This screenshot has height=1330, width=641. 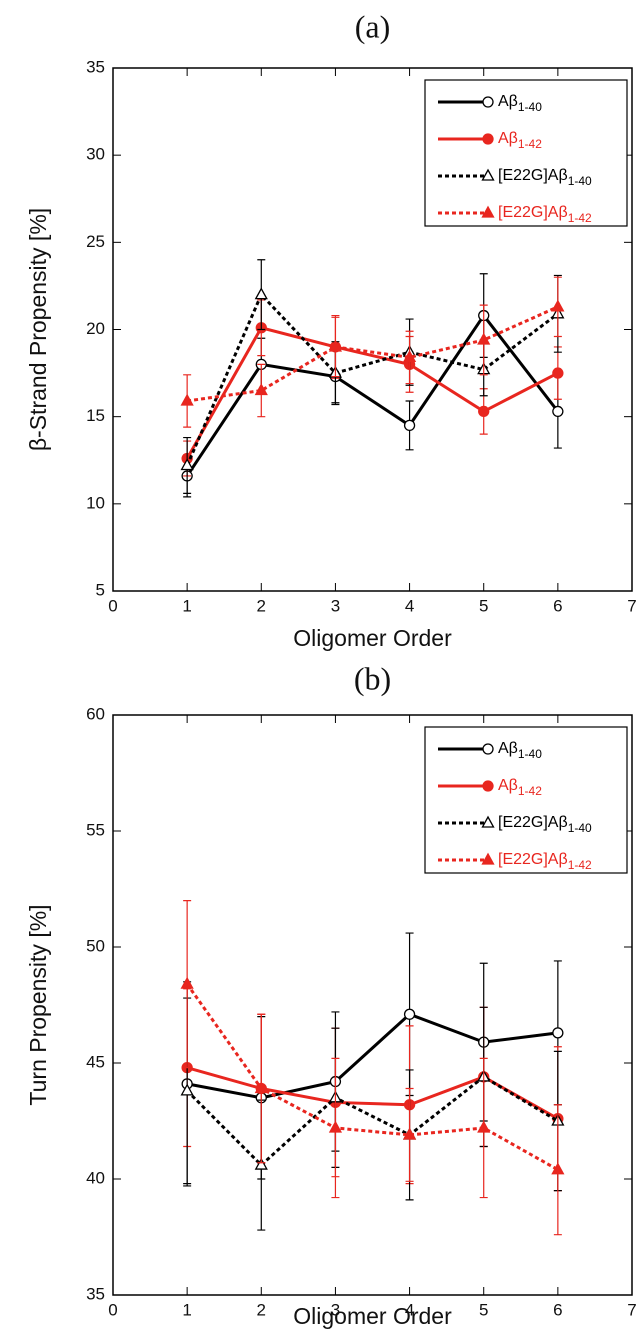 I want to click on chart-title: (b), so click(x=372, y=678).